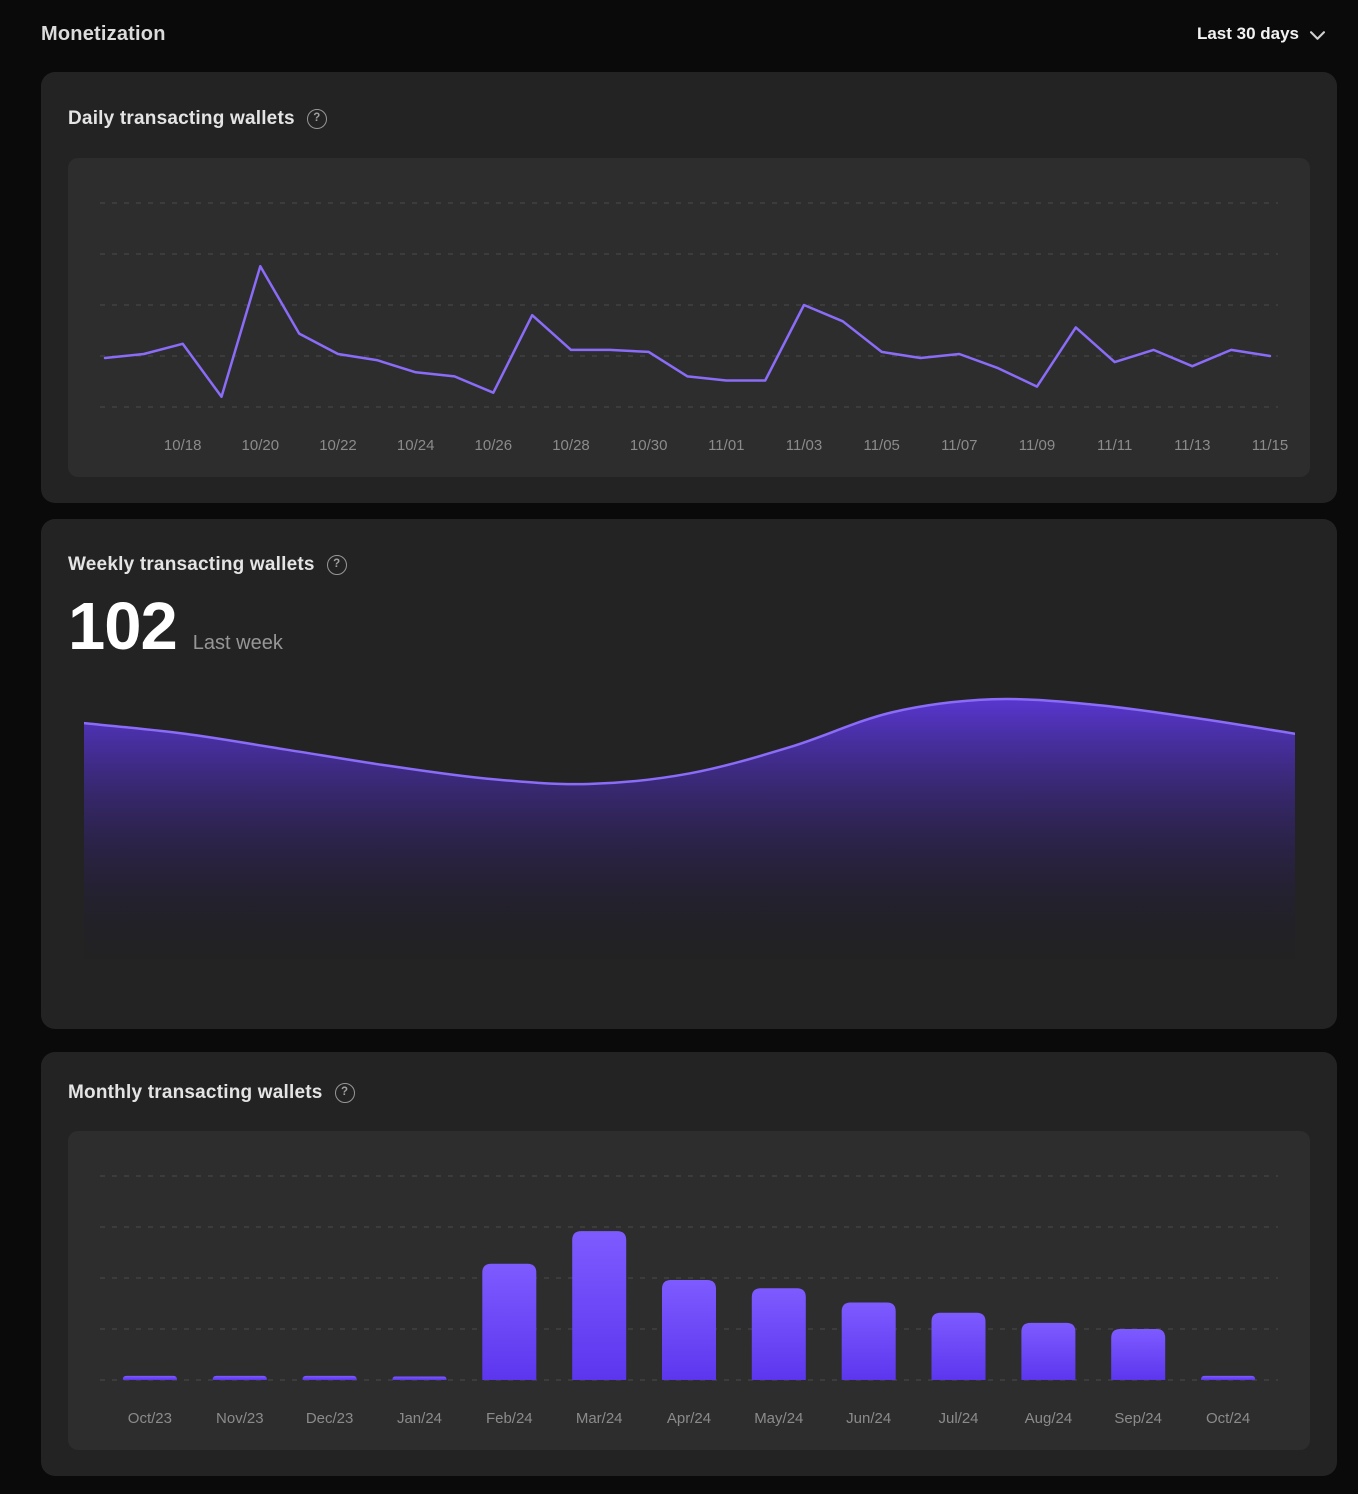 The width and height of the screenshot is (1358, 1494). Describe the element at coordinates (509, 1418) in the screenshot. I see `x-axis-label: Feb/24` at that location.